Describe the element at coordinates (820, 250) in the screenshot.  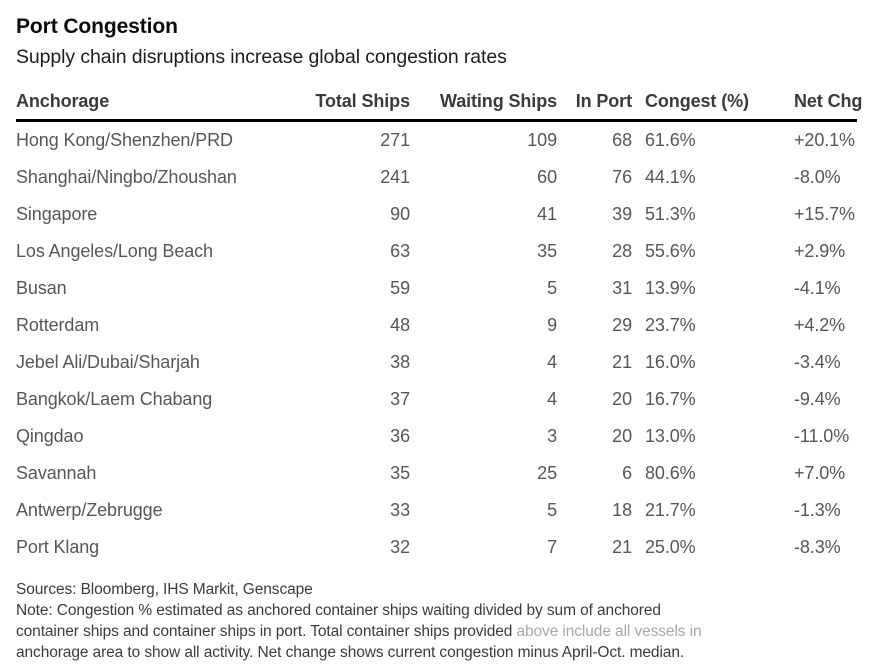
I see `net-chg-cell: +2.9%` at that location.